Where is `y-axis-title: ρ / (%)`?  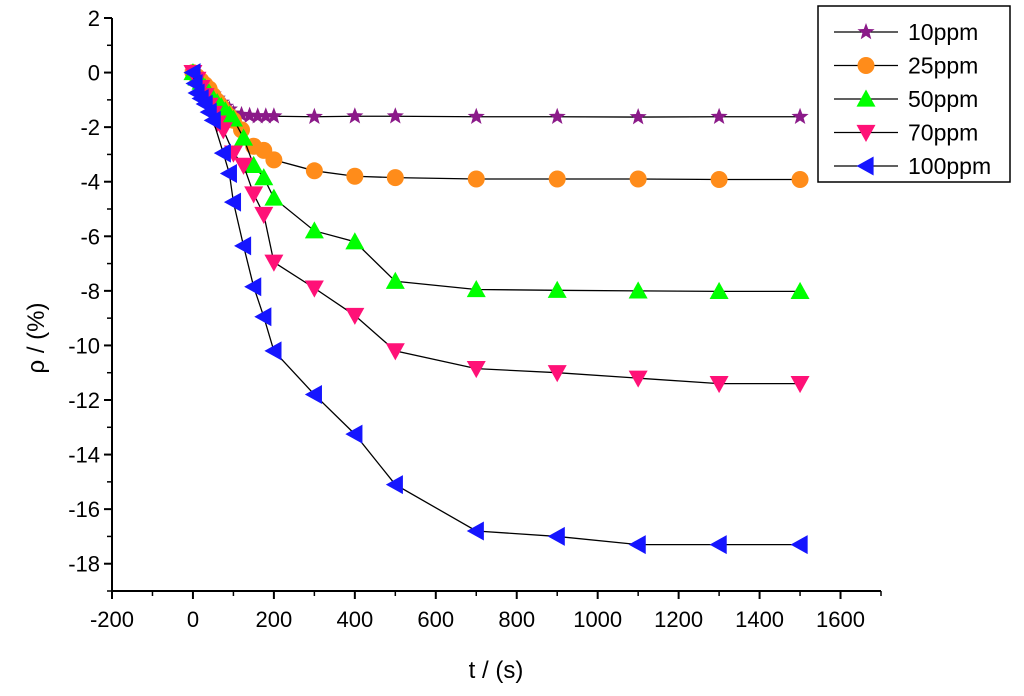
y-axis-title: ρ / (%) is located at coordinates (36, 338).